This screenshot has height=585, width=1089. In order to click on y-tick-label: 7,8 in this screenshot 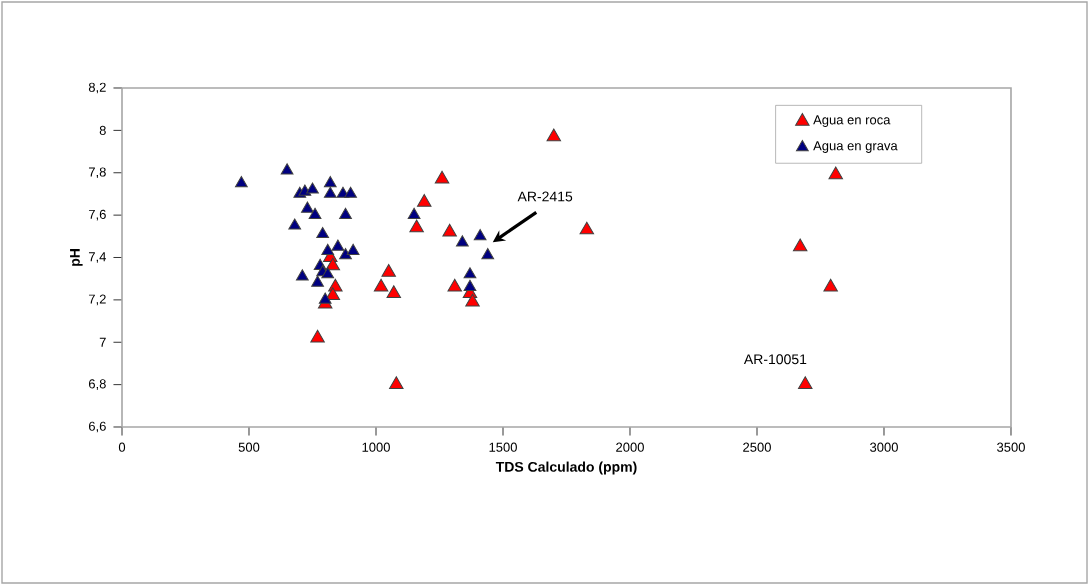, I will do `click(97, 173)`.